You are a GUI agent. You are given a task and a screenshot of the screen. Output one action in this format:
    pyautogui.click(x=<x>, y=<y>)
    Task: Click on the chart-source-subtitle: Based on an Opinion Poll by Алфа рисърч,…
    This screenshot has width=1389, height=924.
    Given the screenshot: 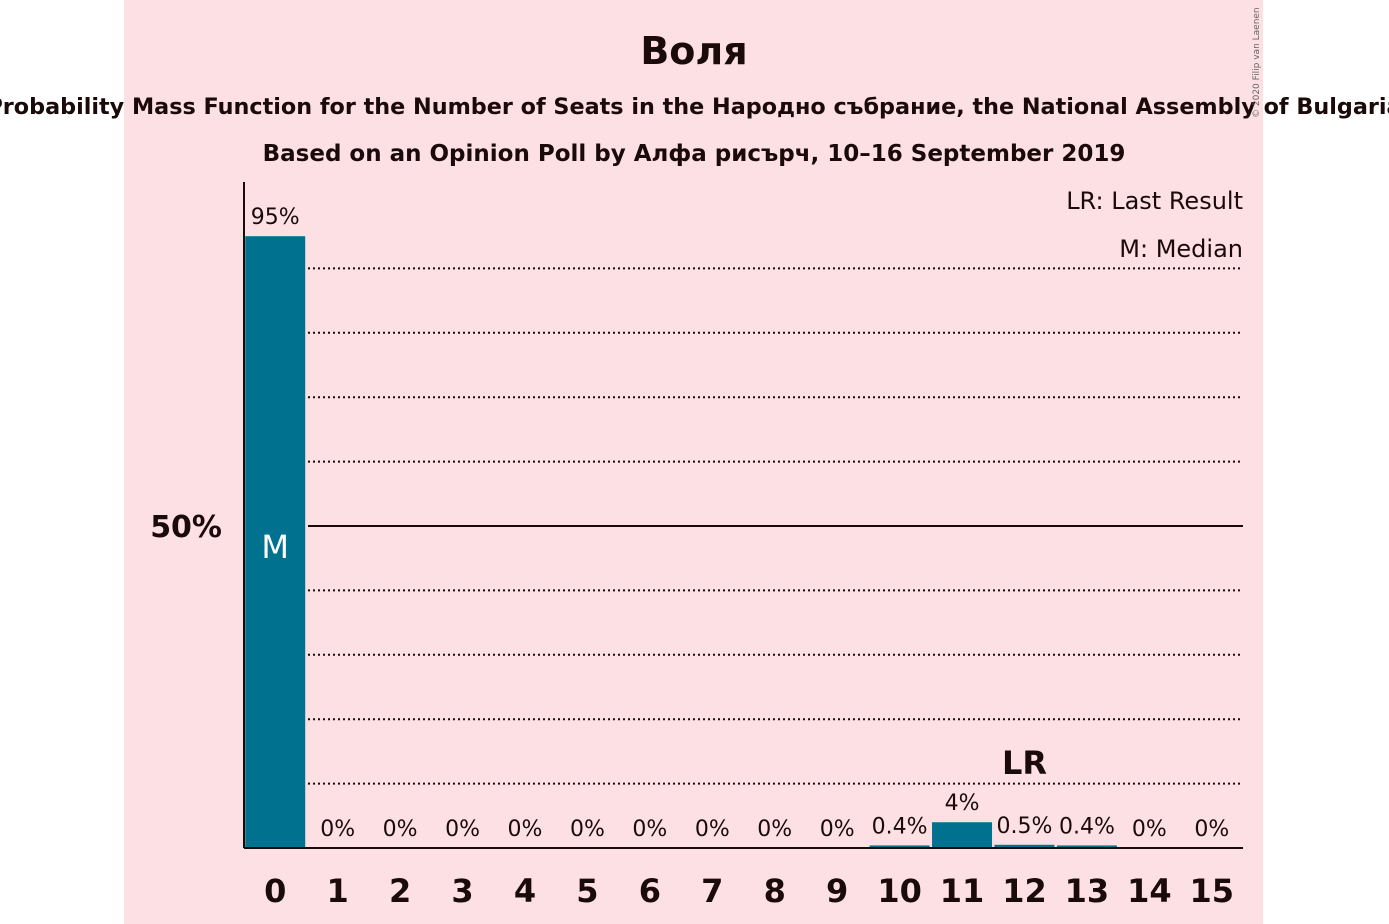 What is the action you would take?
    pyautogui.click(x=694, y=154)
    